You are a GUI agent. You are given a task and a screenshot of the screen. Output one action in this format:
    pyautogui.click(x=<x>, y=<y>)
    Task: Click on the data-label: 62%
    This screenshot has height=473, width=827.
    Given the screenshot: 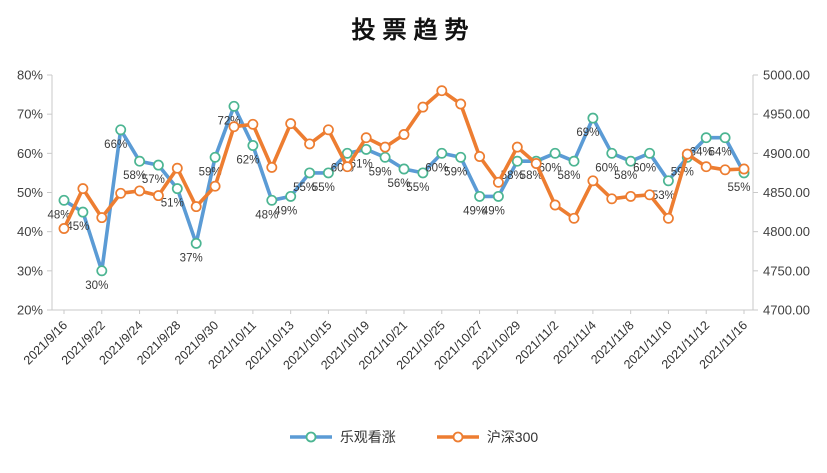 What is the action you would take?
    pyautogui.click(x=247, y=161)
    